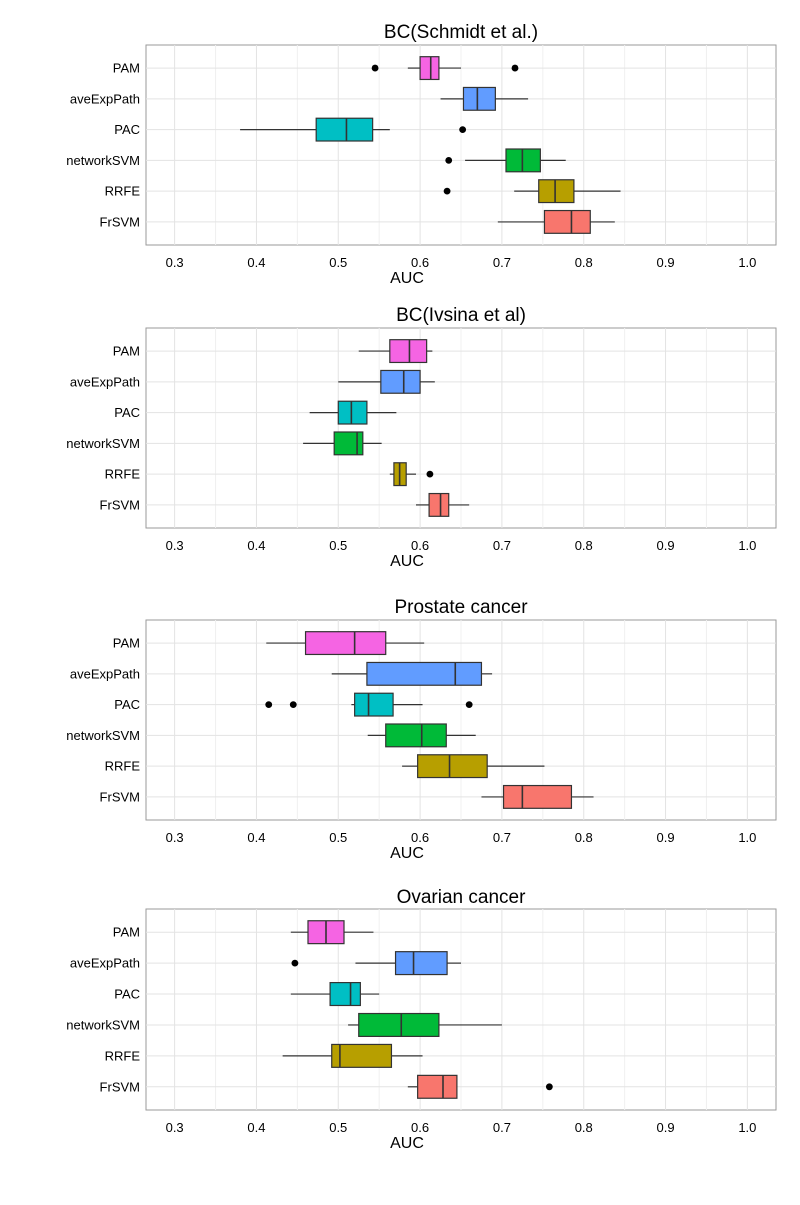  What do you see at coordinates (461, 315) in the screenshot?
I see `chart-title: BC(Ivsina et al)` at bounding box center [461, 315].